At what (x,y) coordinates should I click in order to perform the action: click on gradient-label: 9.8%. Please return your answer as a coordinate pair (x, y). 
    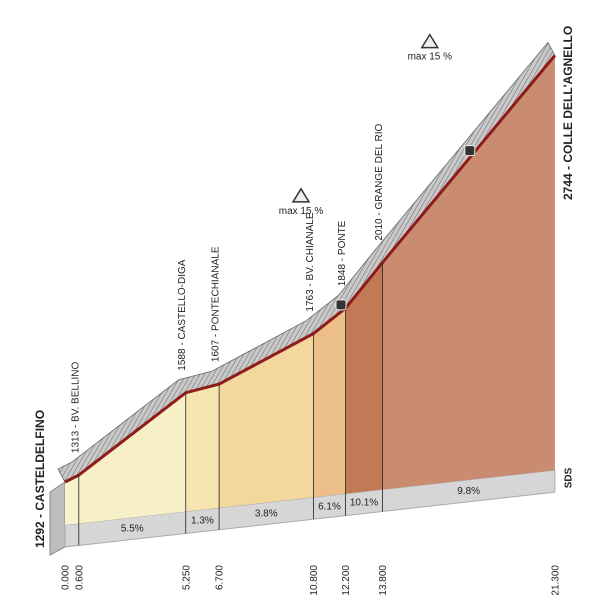
    Looking at the image, I should click on (468, 491).